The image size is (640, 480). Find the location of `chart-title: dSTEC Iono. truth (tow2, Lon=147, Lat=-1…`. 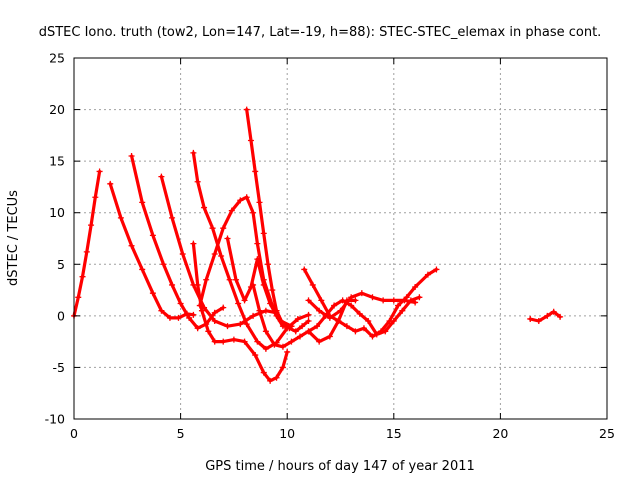

chart-title: dSTEC Iono. truth (tow2, Lon=147, Lat=-1… is located at coordinates (320, 32).